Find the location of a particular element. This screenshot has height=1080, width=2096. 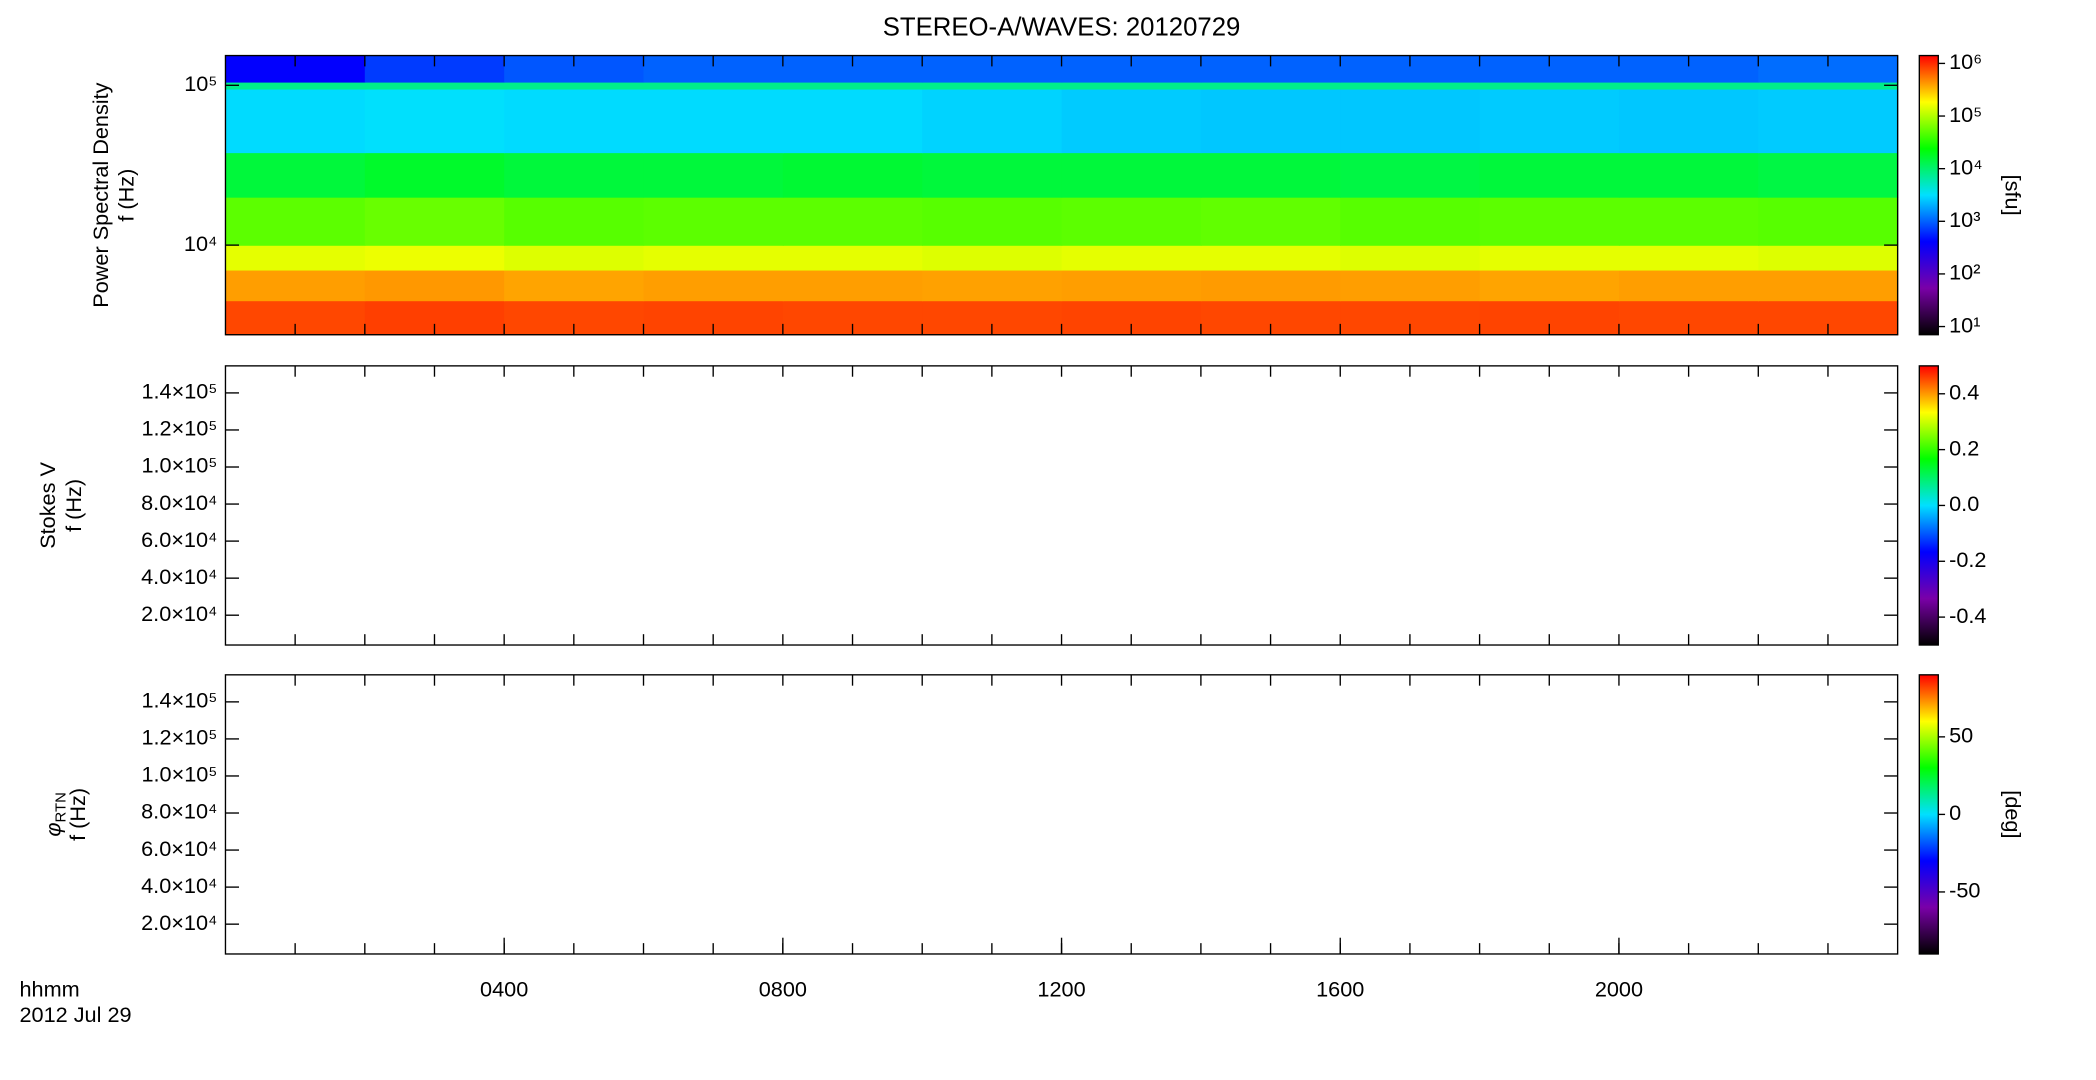

x-tick-label: 1600 is located at coordinates (1340, 988).